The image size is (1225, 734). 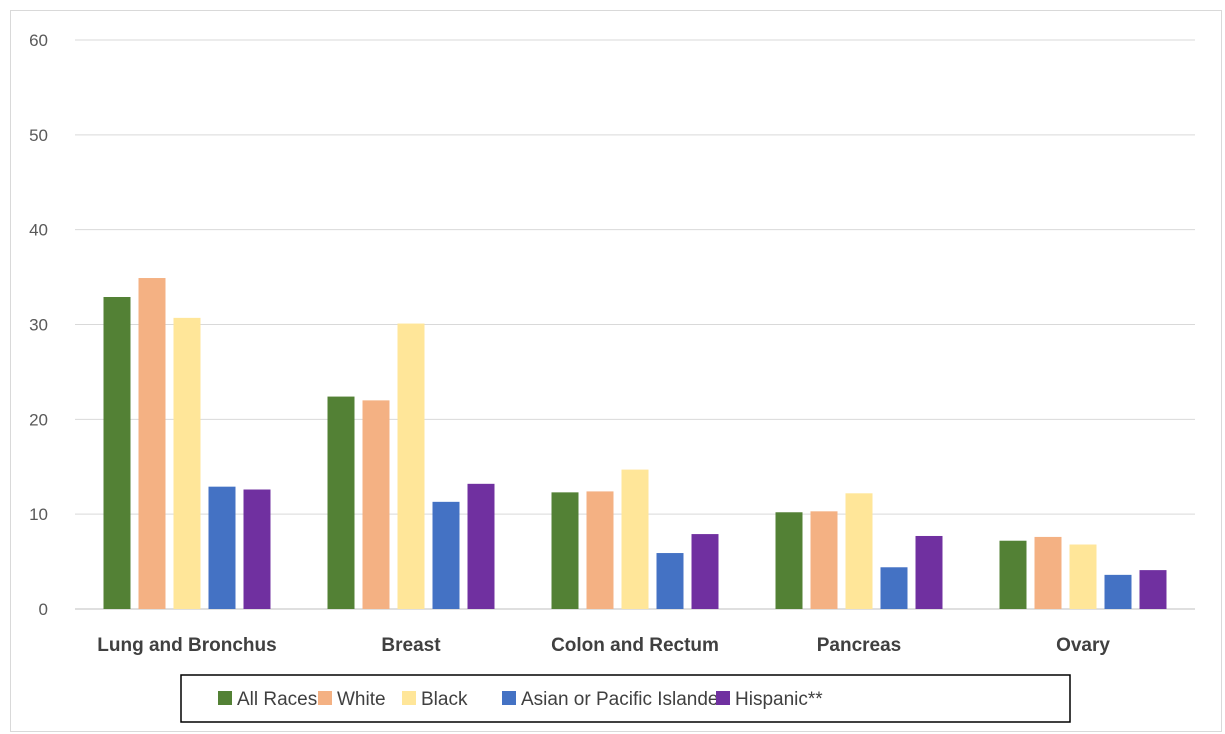 What do you see at coordinates (277, 699) in the screenshot?
I see `legend-label: All Races` at bounding box center [277, 699].